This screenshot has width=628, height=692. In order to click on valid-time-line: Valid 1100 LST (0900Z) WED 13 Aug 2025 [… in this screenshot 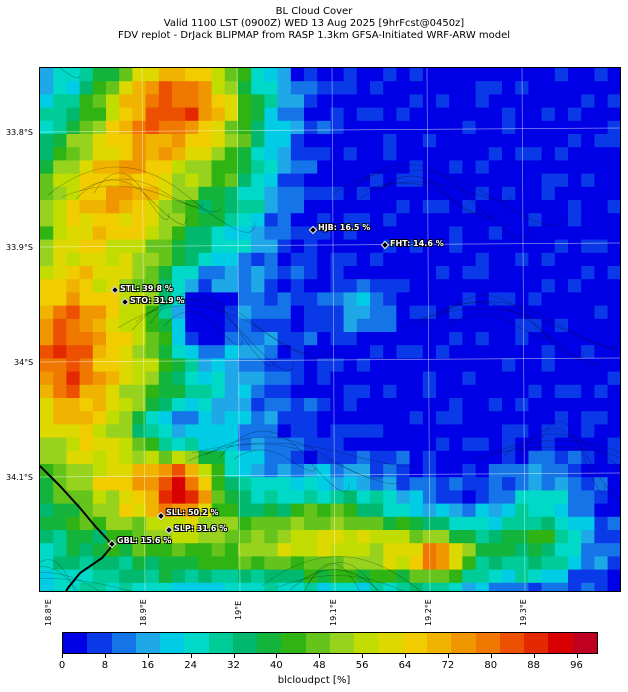, I will do `click(314, 23)`.